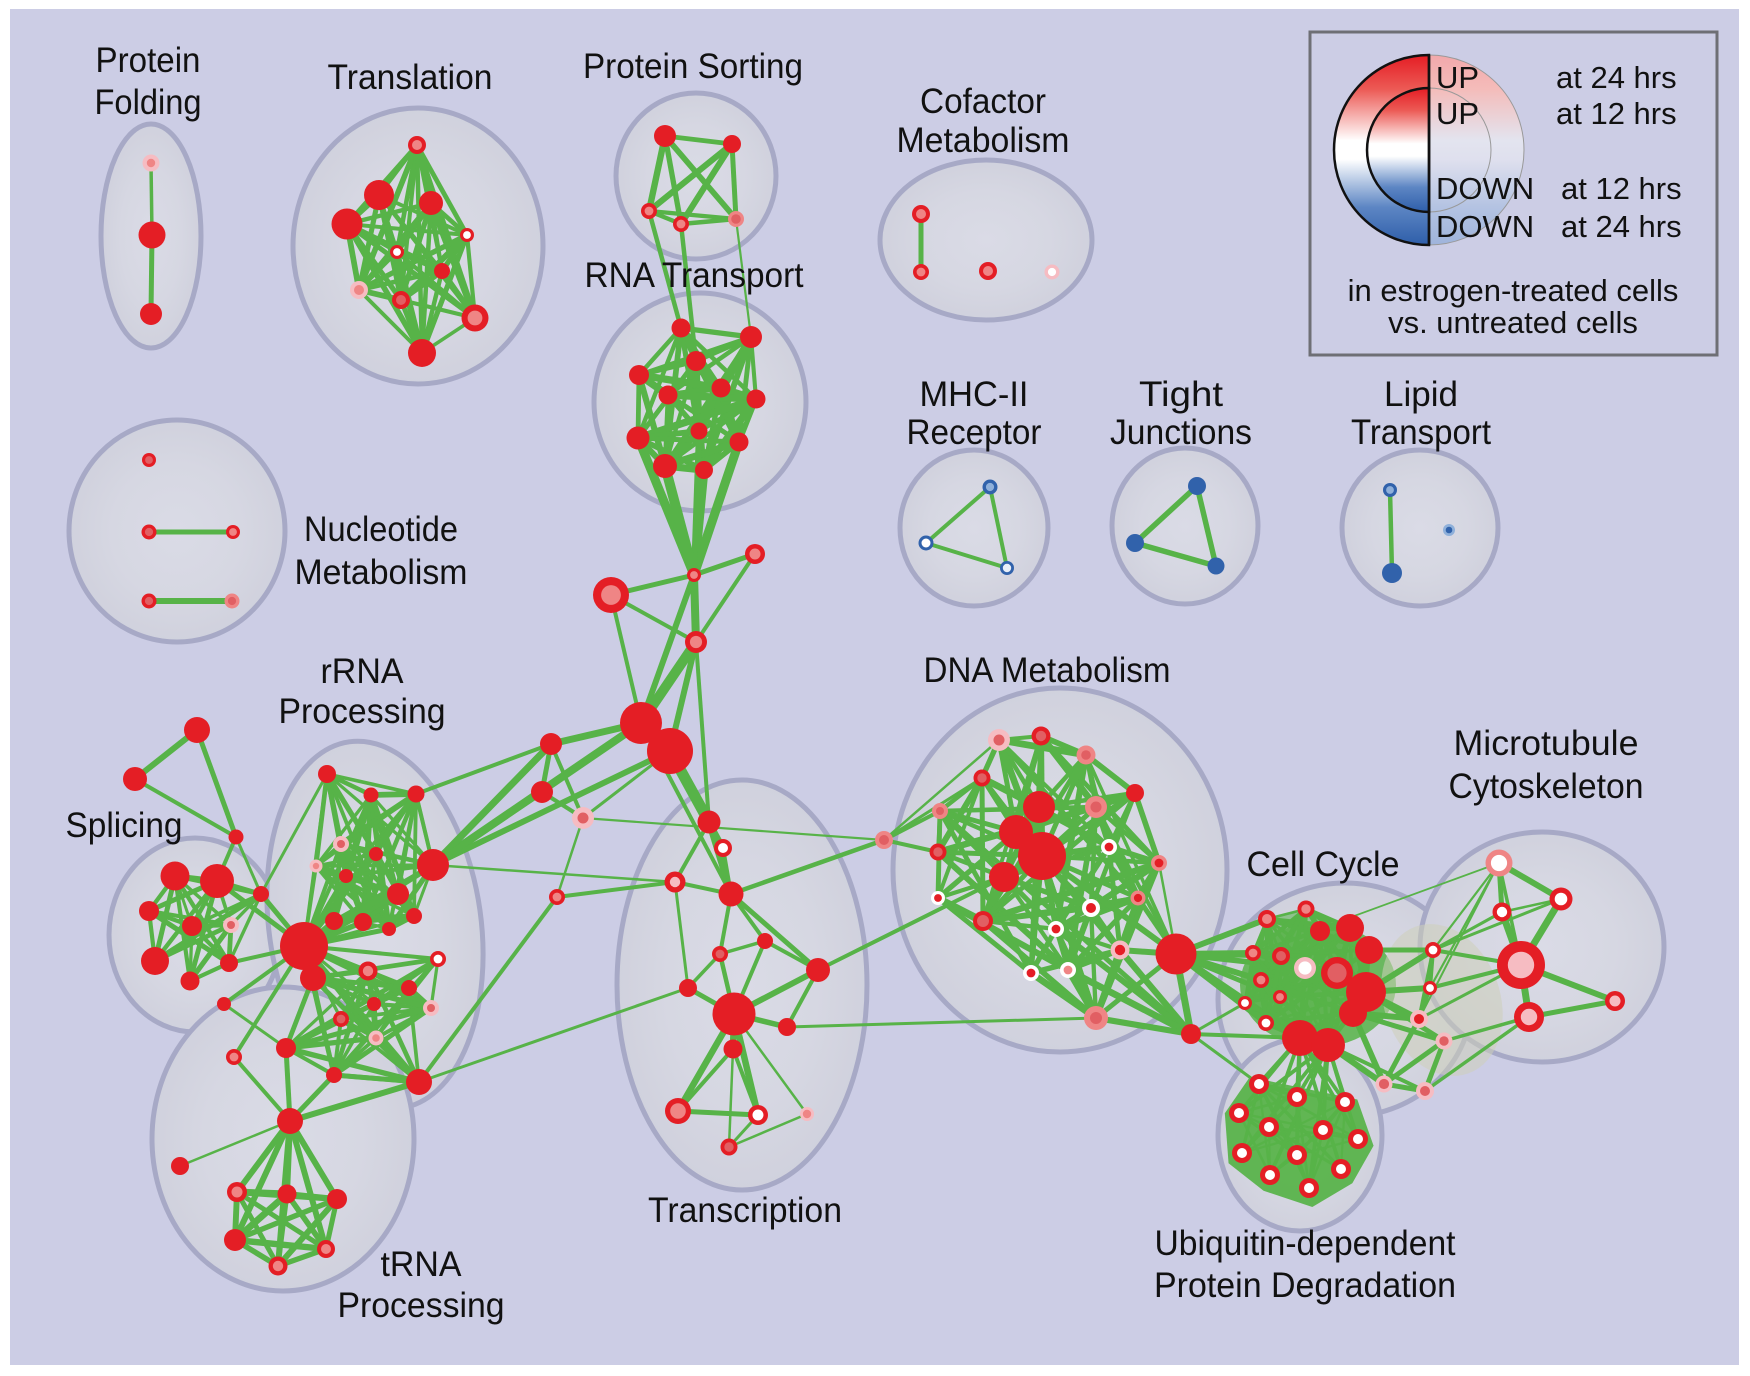 Image resolution: width=1750 pixels, height=1376 pixels. Describe the element at coordinates (1513, 290) in the screenshot. I see `svg-text: in estrogen-treated cells` at that location.